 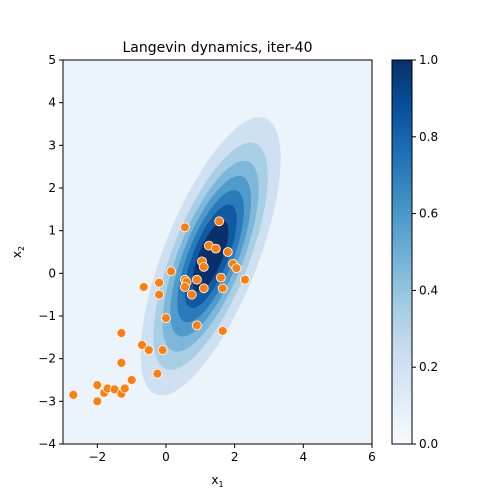 I want to click on x-tick-label-0: −2, so click(x=97, y=457).